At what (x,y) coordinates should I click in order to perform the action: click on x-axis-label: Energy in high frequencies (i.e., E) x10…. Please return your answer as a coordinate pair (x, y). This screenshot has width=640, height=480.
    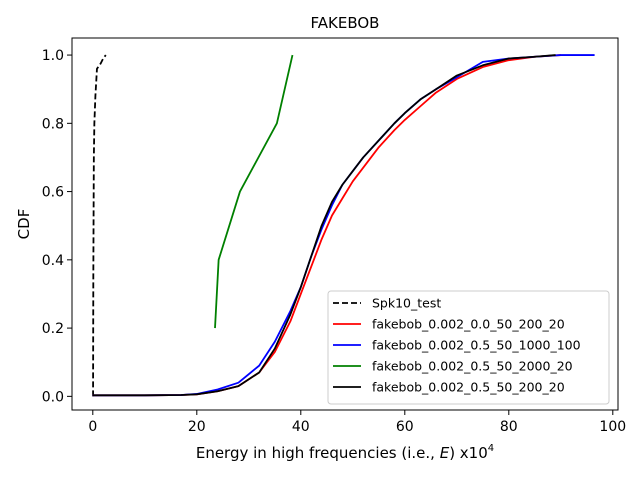
    Looking at the image, I should click on (345, 452).